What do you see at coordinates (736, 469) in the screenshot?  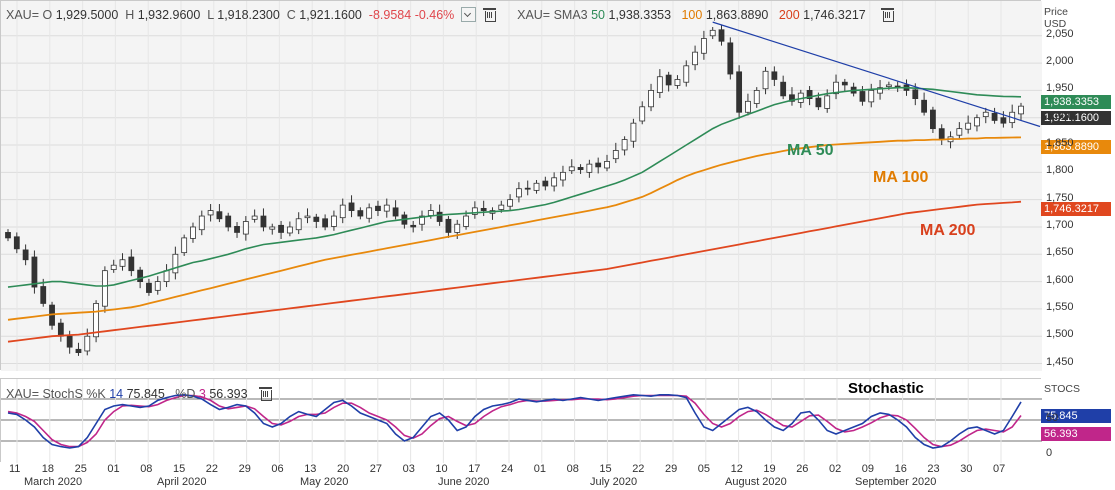 I see `x-tick-label: 12` at bounding box center [736, 469].